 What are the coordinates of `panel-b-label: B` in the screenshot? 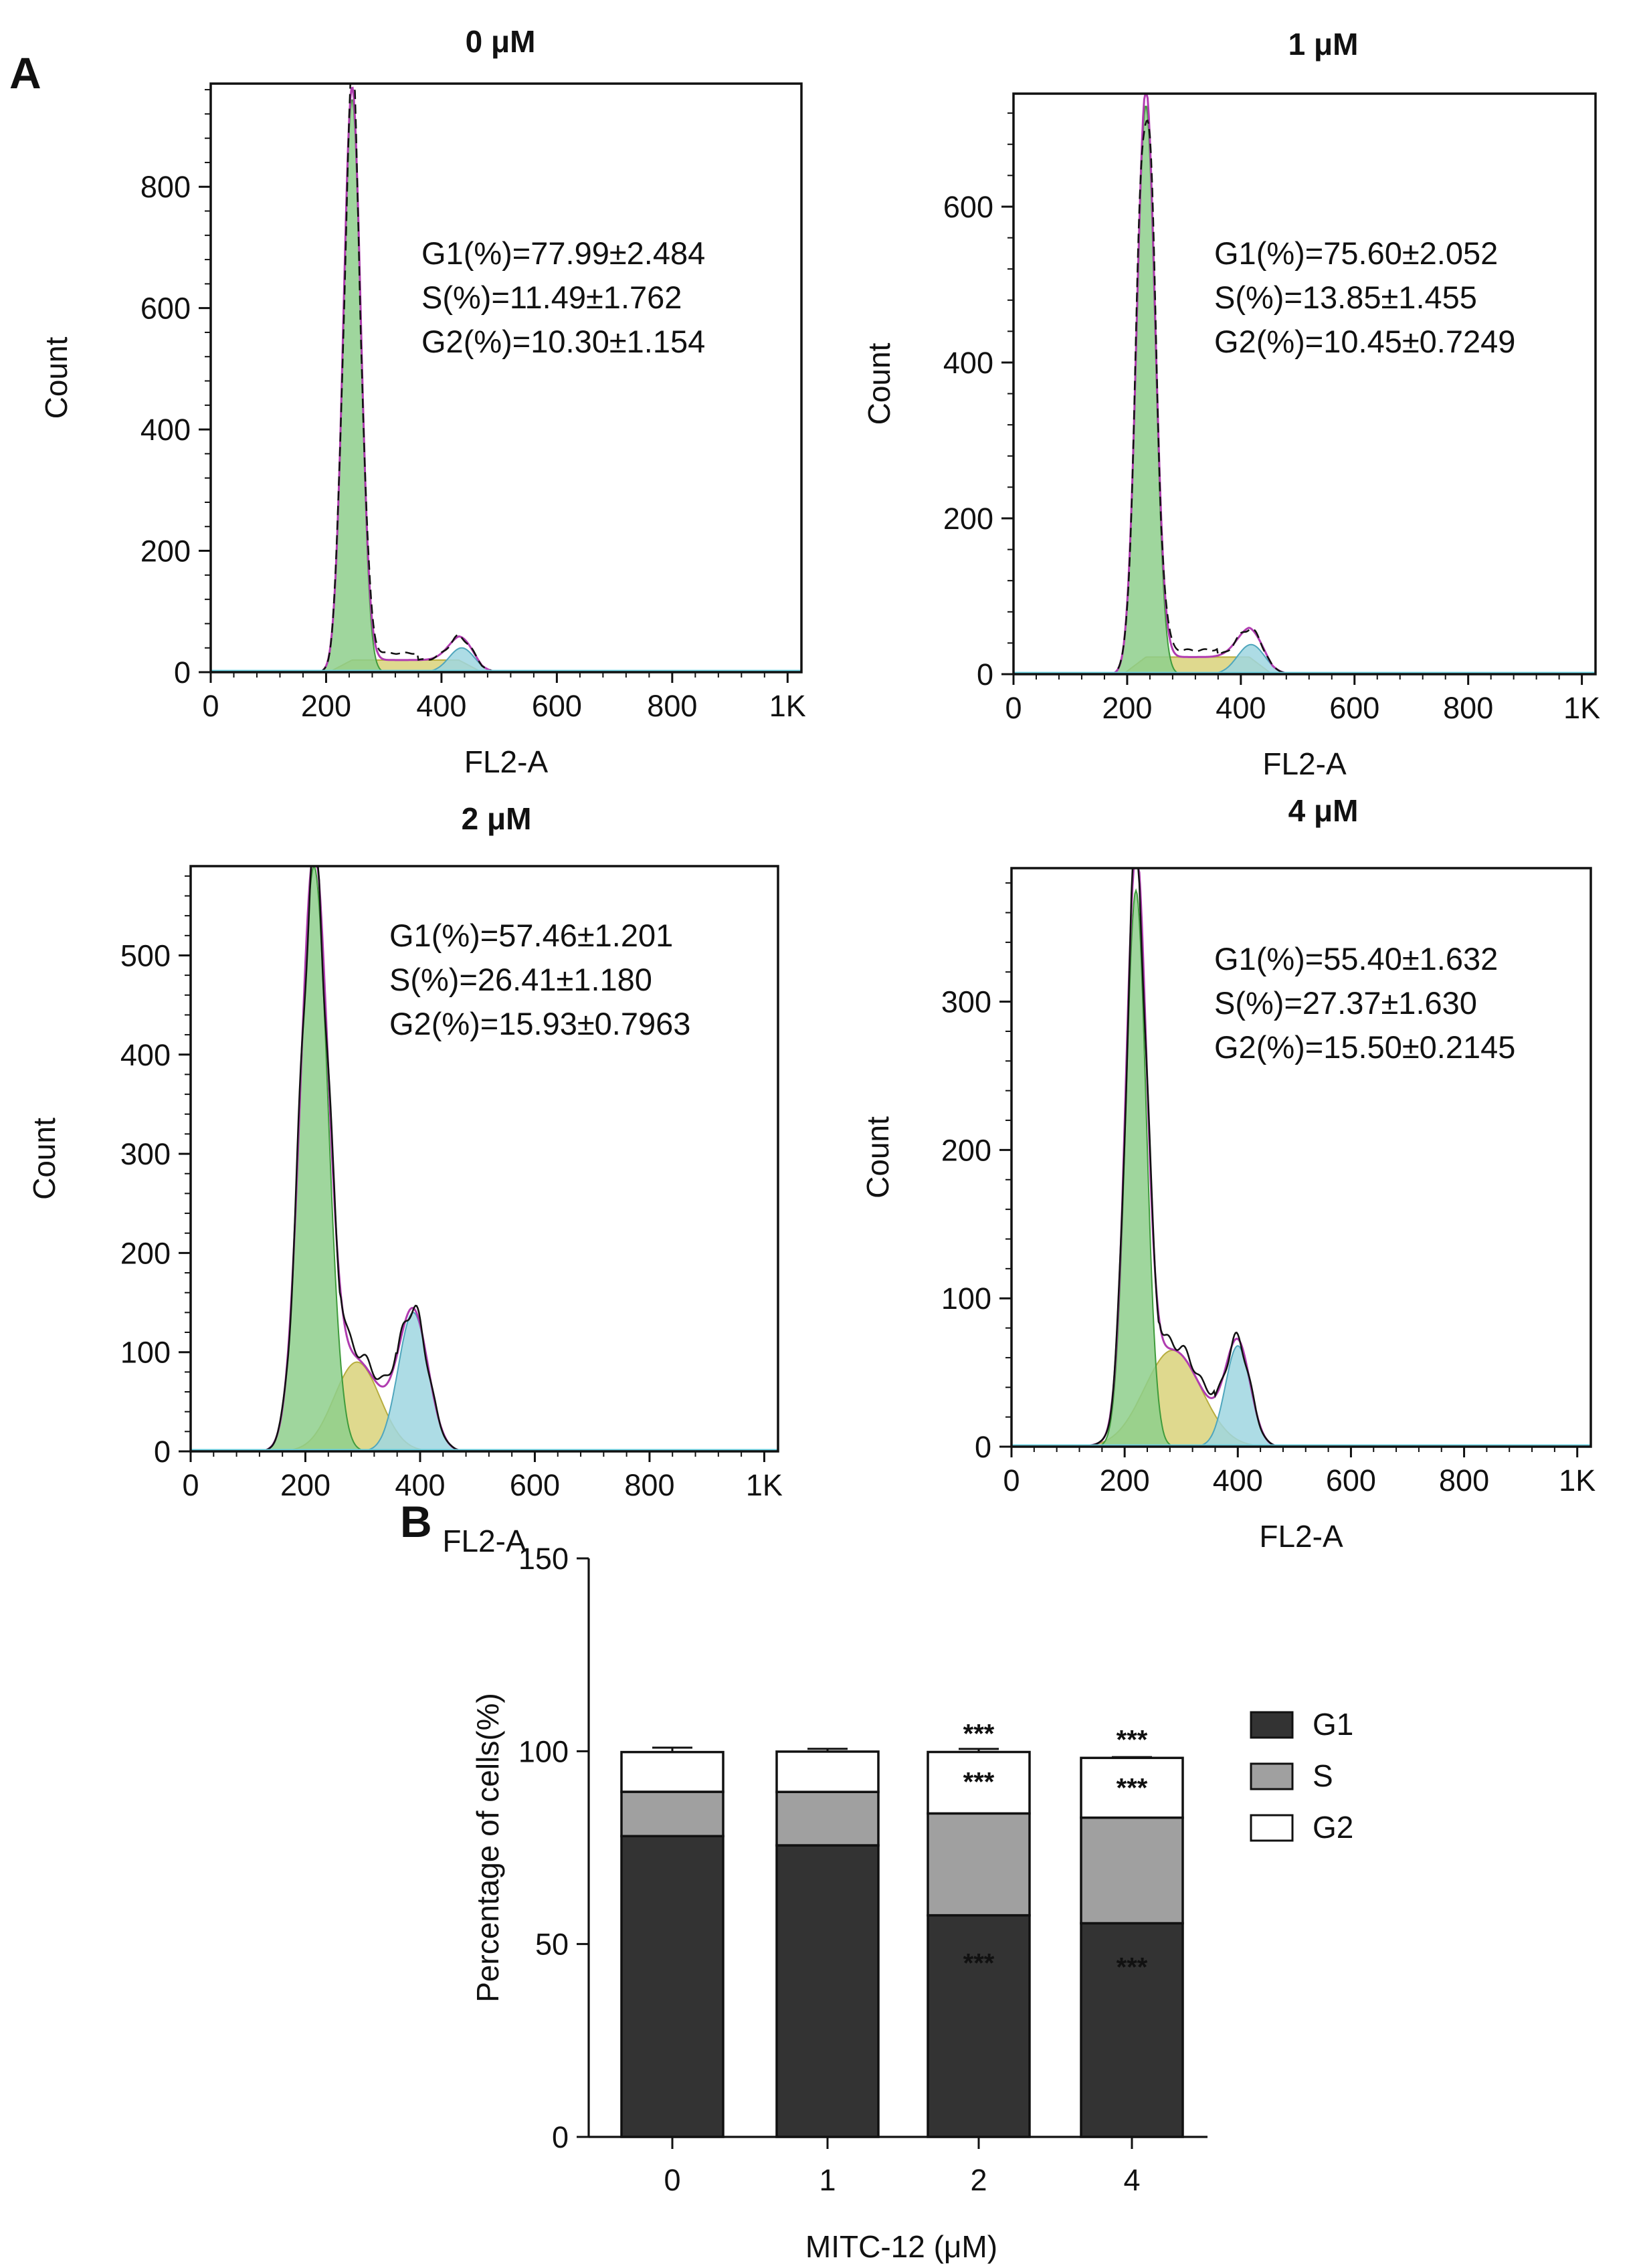 It's located at (416, 1522).